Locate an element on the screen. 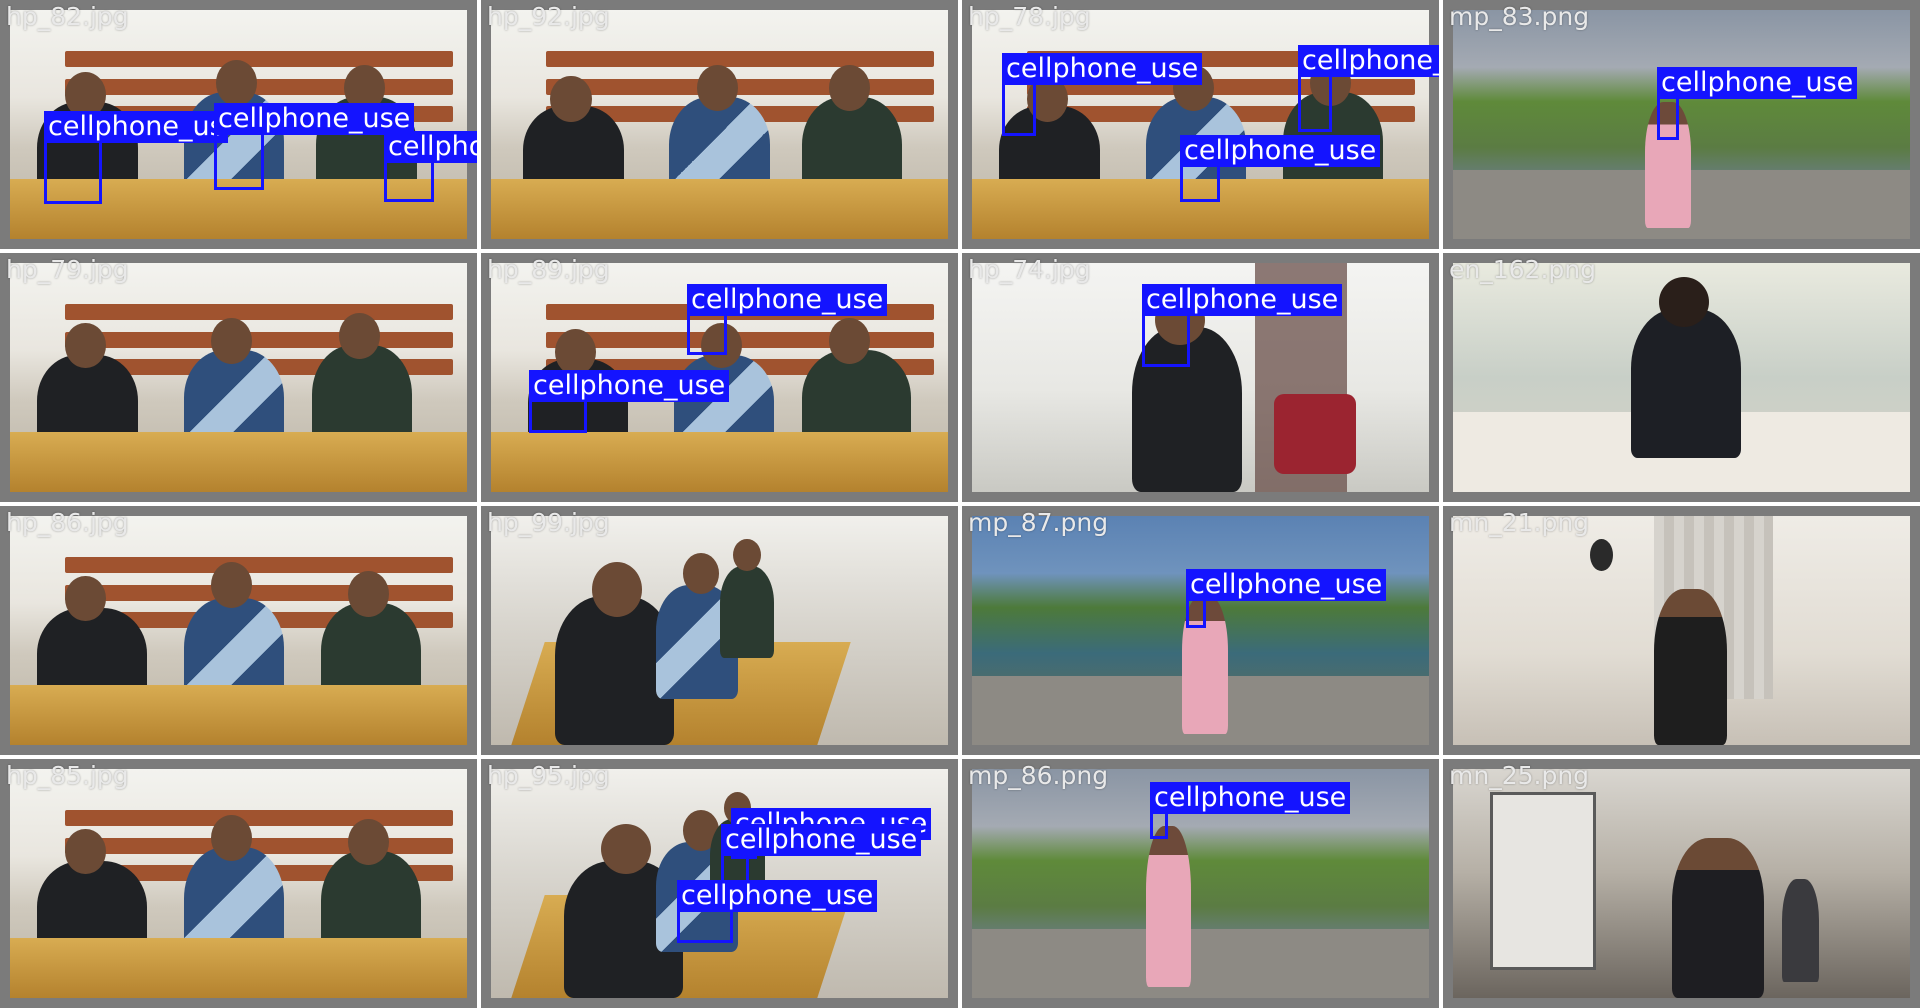 This screenshot has height=1008, width=1920. image-filename: hp_99.jpg is located at coordinates (548, 522).